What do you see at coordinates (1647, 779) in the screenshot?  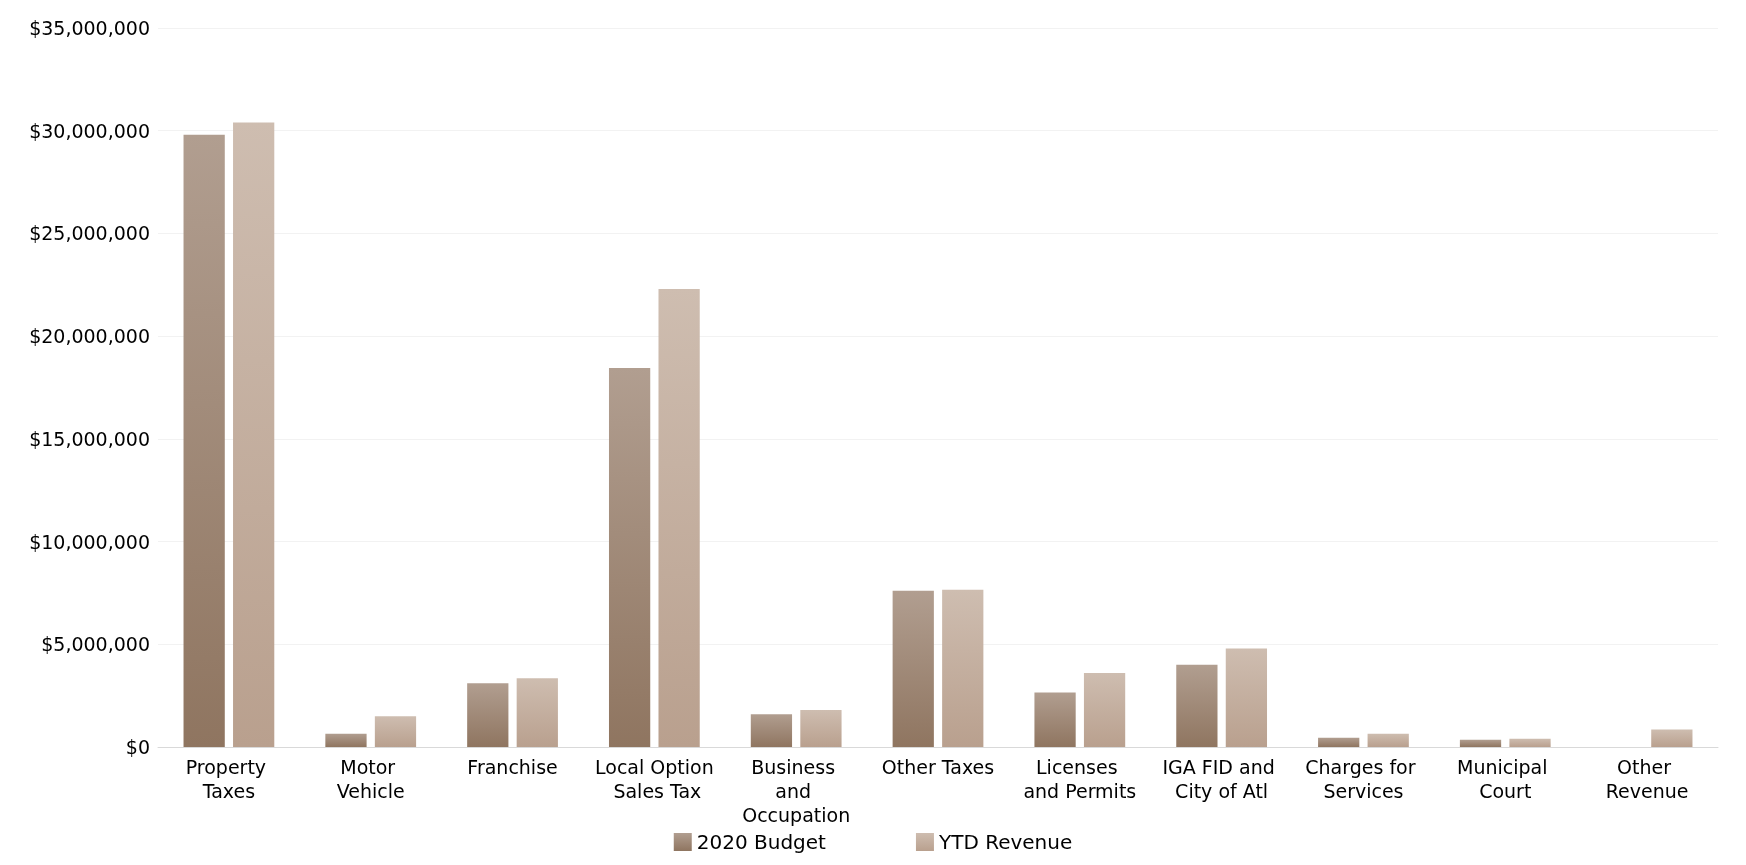 I see `x-tick-label: Other Revenue` at bounding box center [1647, 779].